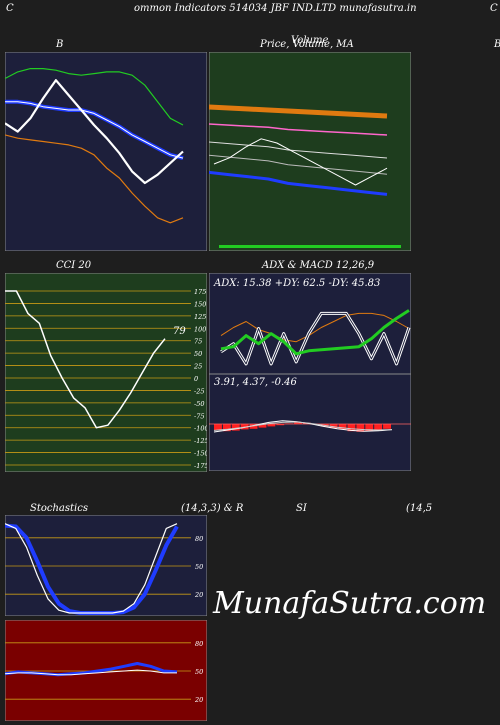 The width and height of the screenshot is (500, 725). I want to click on cci-tick-label: 25, so click(197, 367).